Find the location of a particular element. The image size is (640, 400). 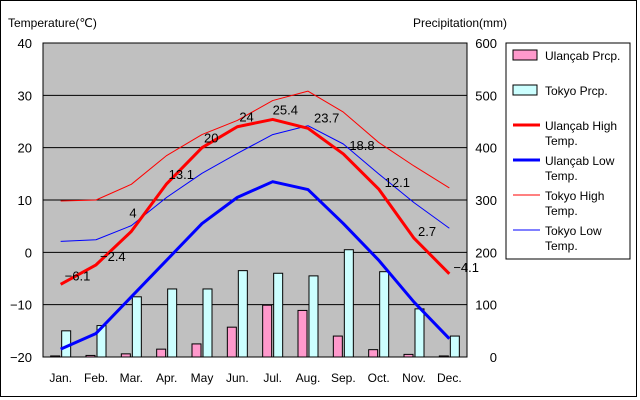

month-label: Sep. is located at coordinates (343, 378).